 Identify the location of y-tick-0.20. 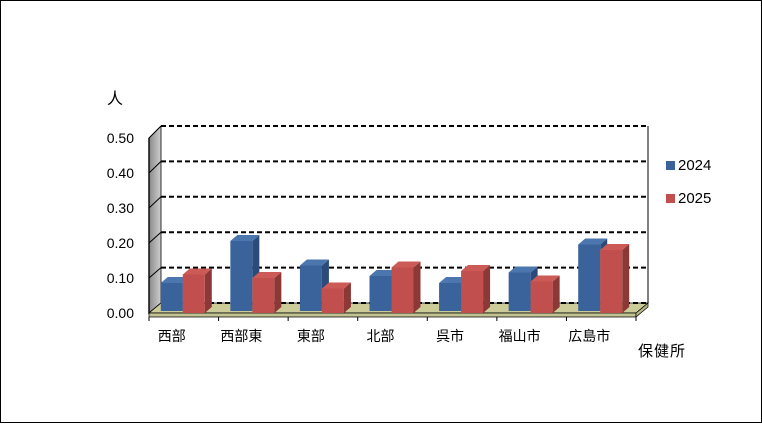
(155, 237).